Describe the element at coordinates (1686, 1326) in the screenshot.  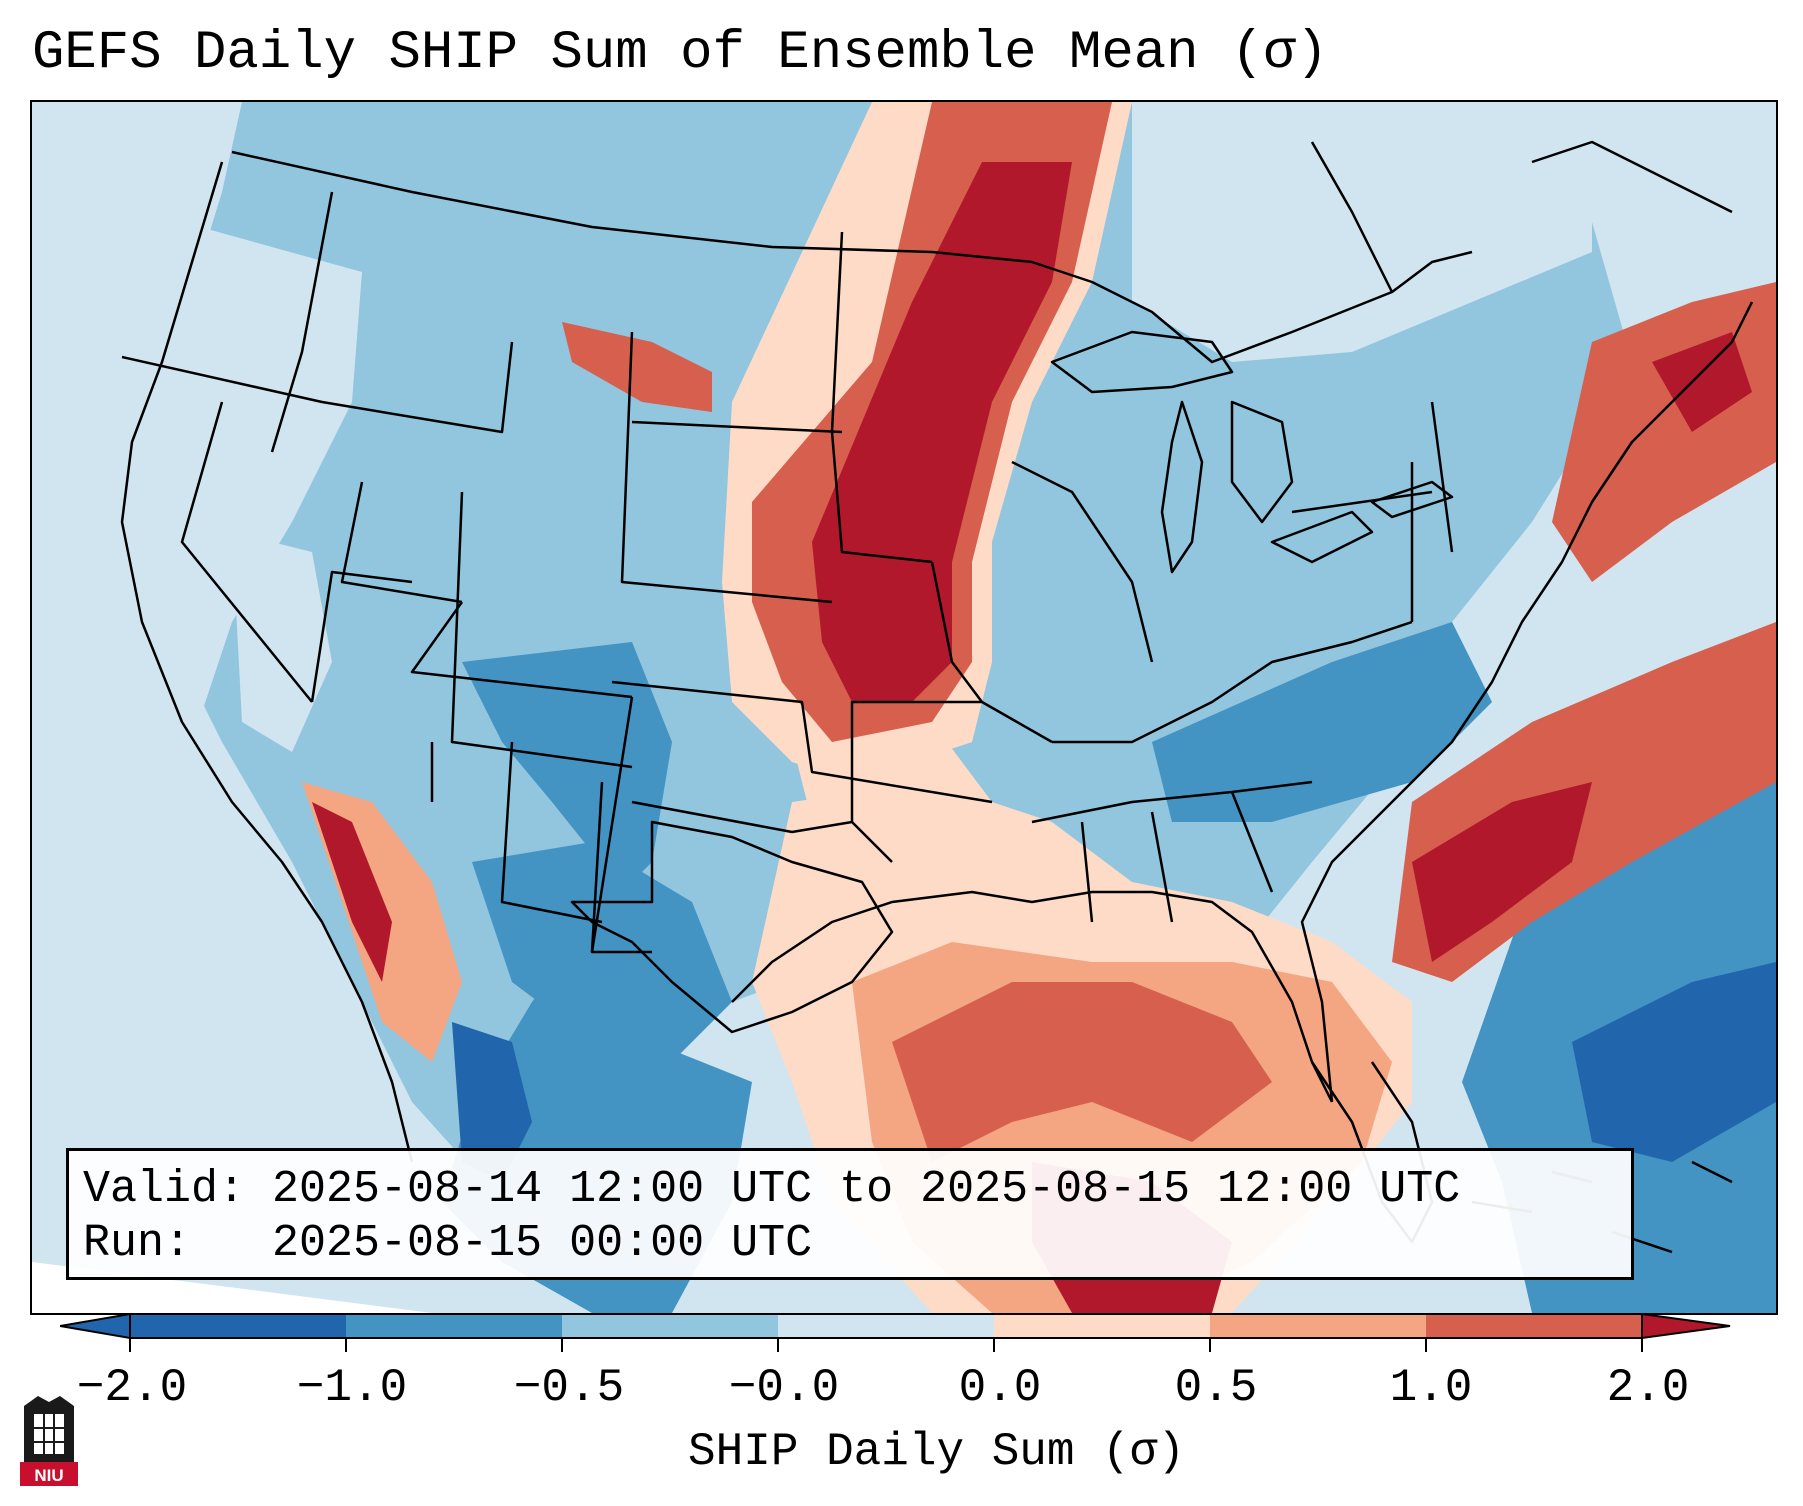
I see `colorbar-extend-high` at that location.